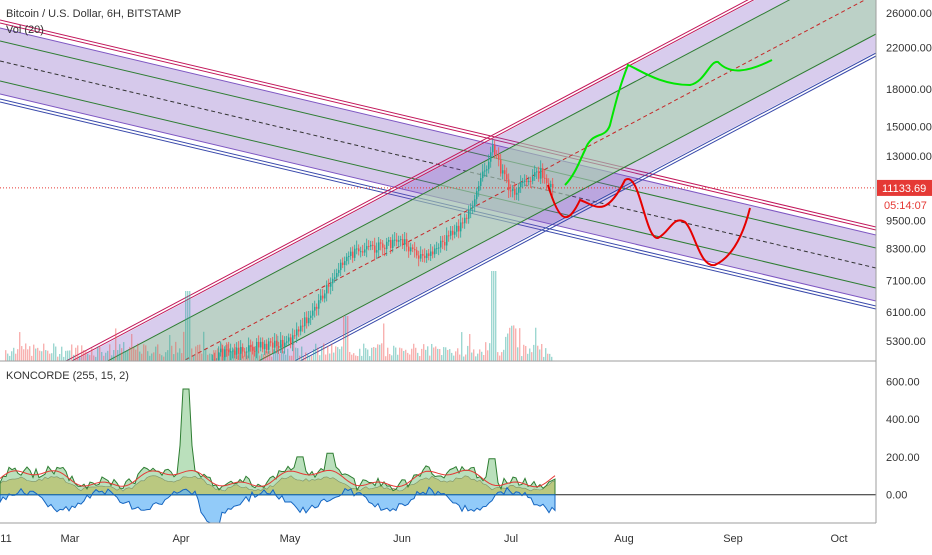 This screenshot has width=932, height=555. Describe the element at coordinates (70, 539) in the screenshot. I see `time-axis-tick-label: Mar` at that location.